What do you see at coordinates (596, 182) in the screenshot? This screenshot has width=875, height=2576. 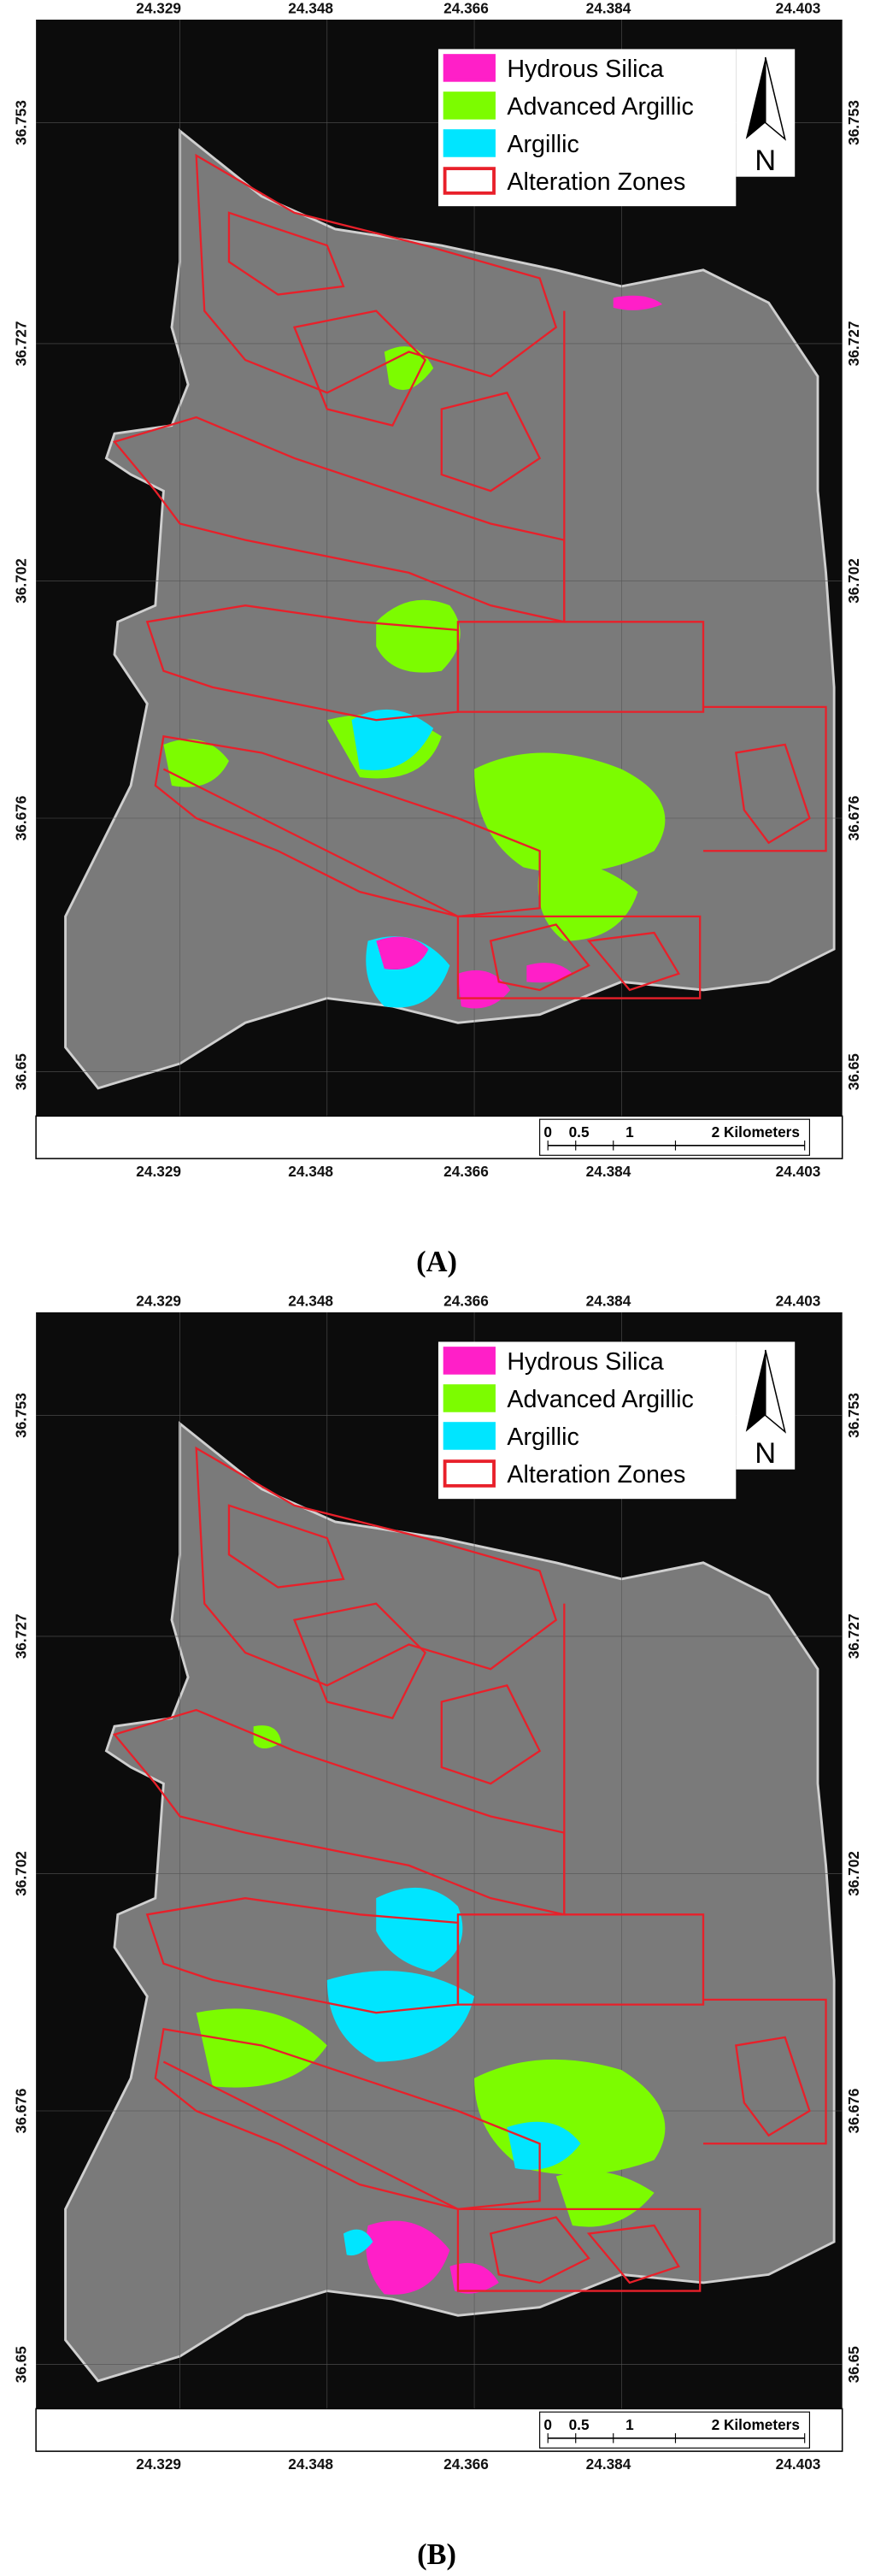 I see `legend-label: Alteration Zones` at bounding box center [596, 182].